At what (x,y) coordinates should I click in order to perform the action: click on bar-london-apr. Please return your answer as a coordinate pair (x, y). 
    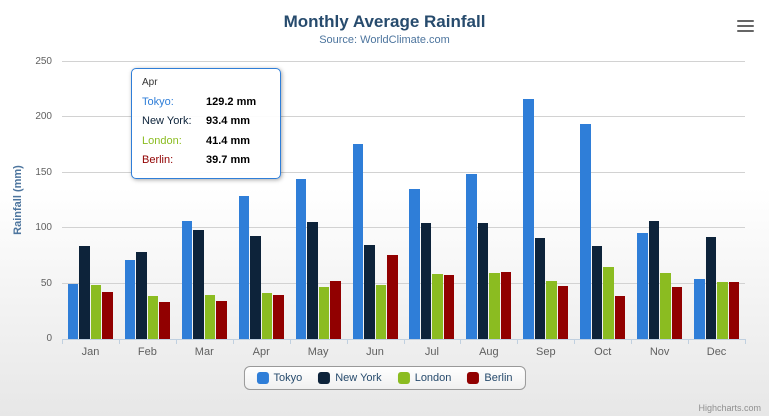
    Looking at the image, I should click on (267, 316).